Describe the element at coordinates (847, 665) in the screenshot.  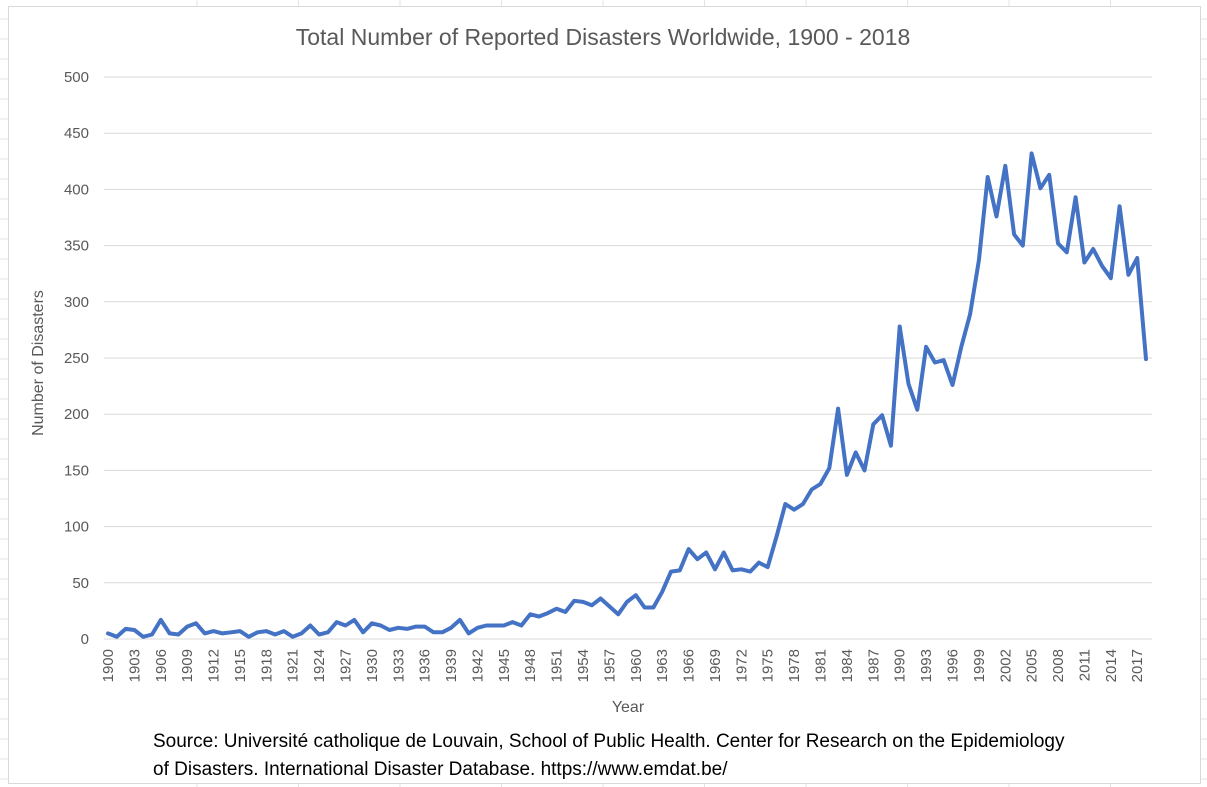
I see `x-tick-label: 1984` at that location.